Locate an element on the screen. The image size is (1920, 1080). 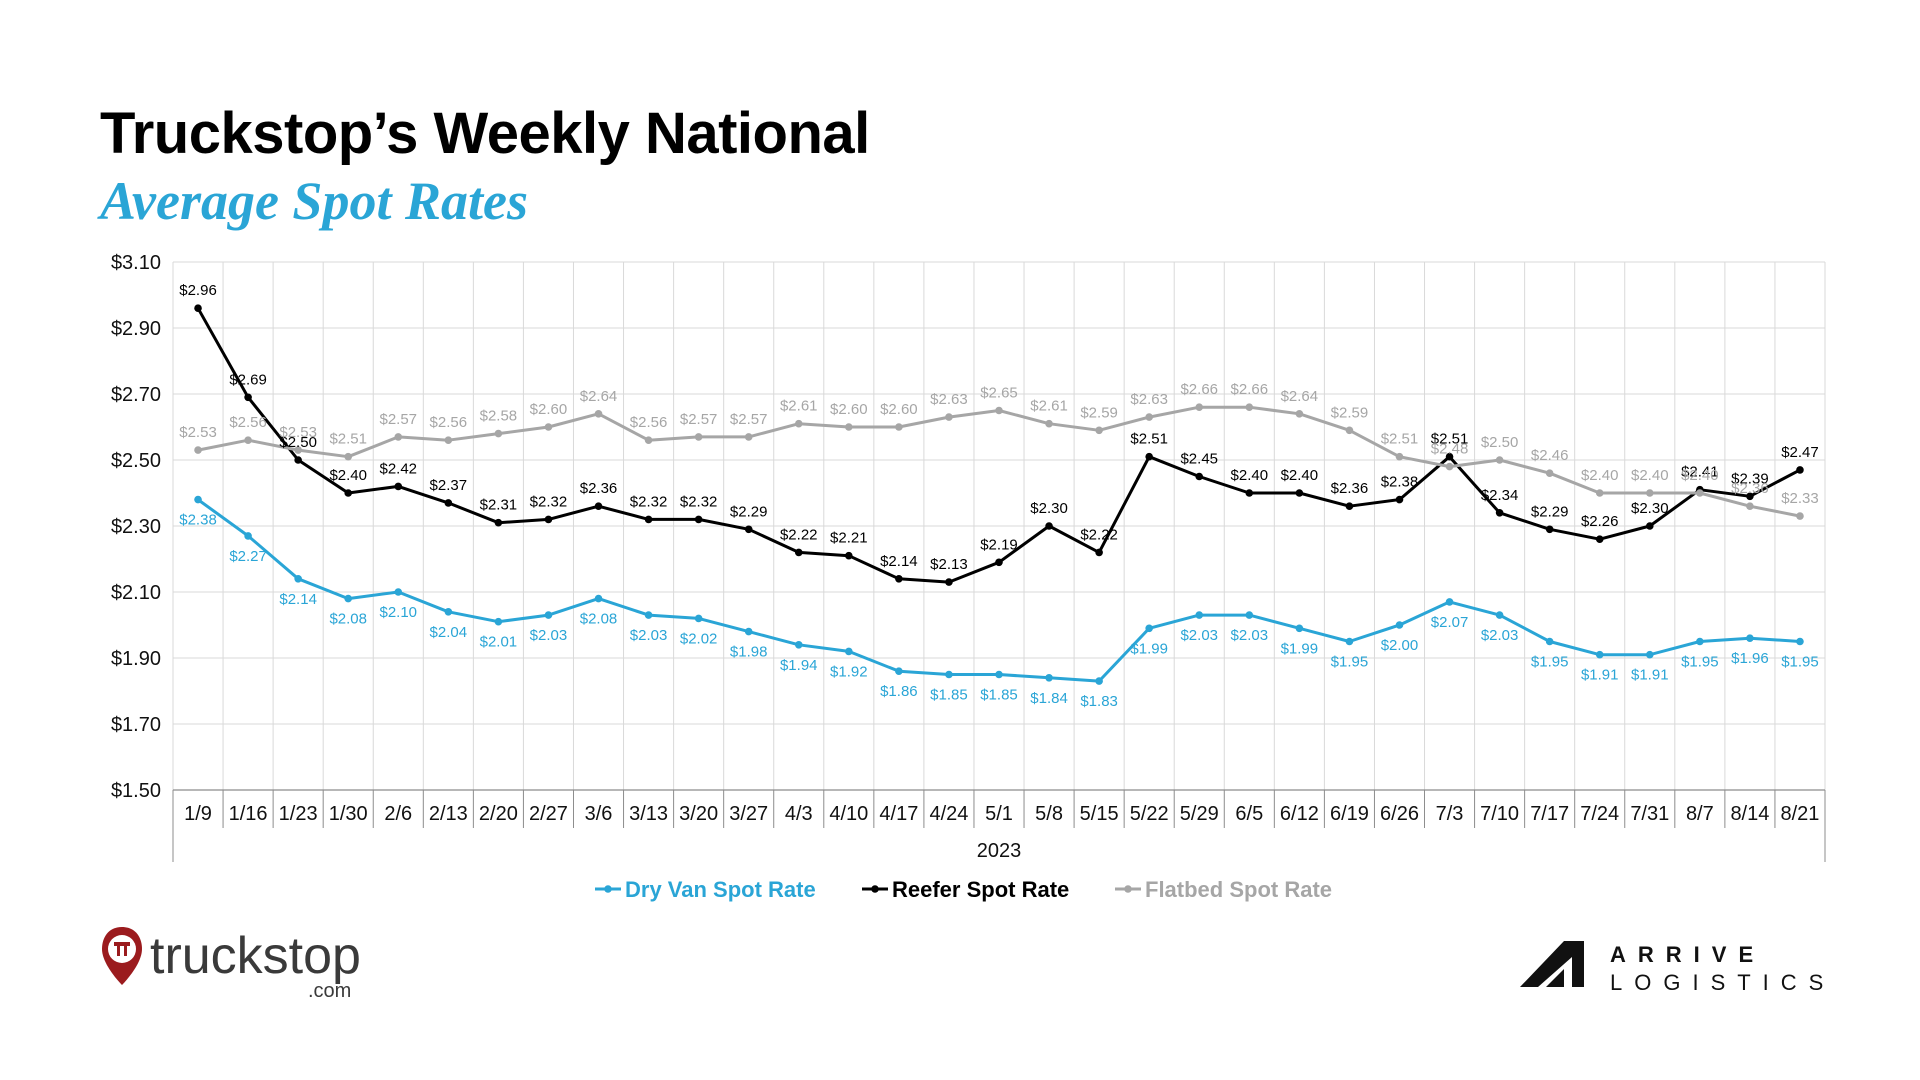
data-label: $2.02 is located at coordinates (699, 638).